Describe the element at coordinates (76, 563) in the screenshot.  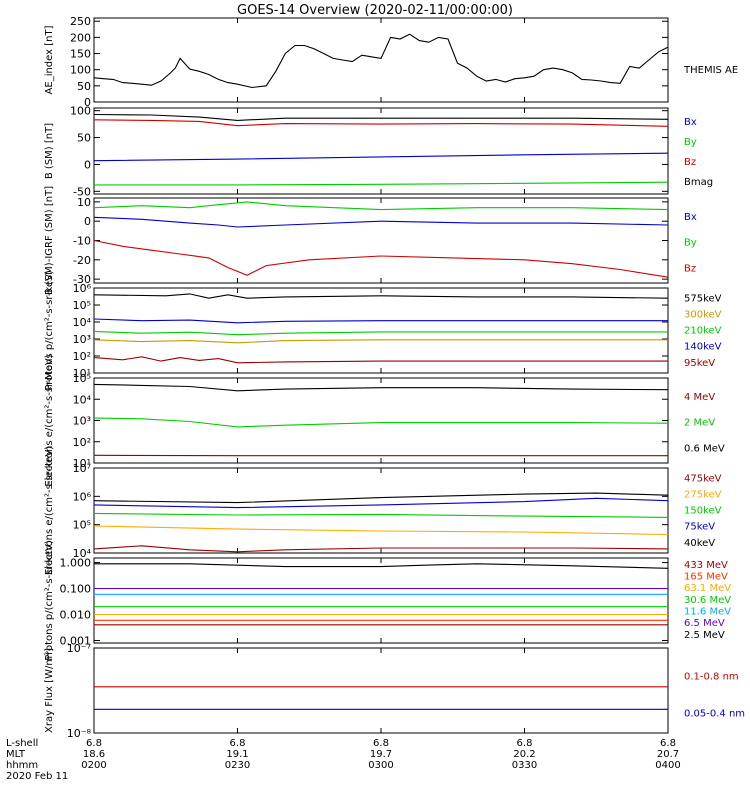
I see `y-tick-label: 1.000` at that location.